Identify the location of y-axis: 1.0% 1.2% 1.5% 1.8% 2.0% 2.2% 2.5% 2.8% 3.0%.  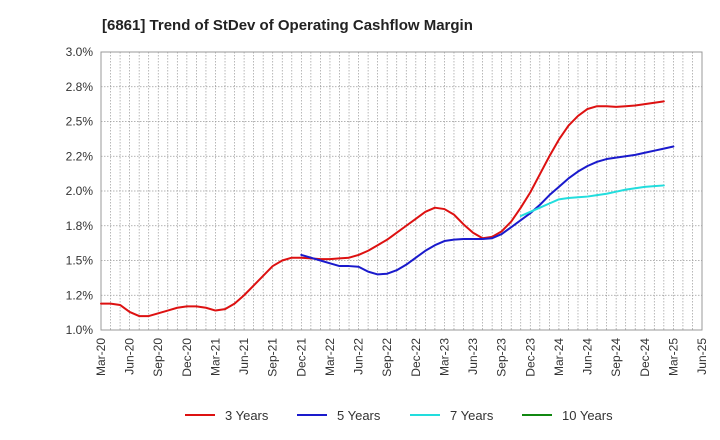
(80, 191).